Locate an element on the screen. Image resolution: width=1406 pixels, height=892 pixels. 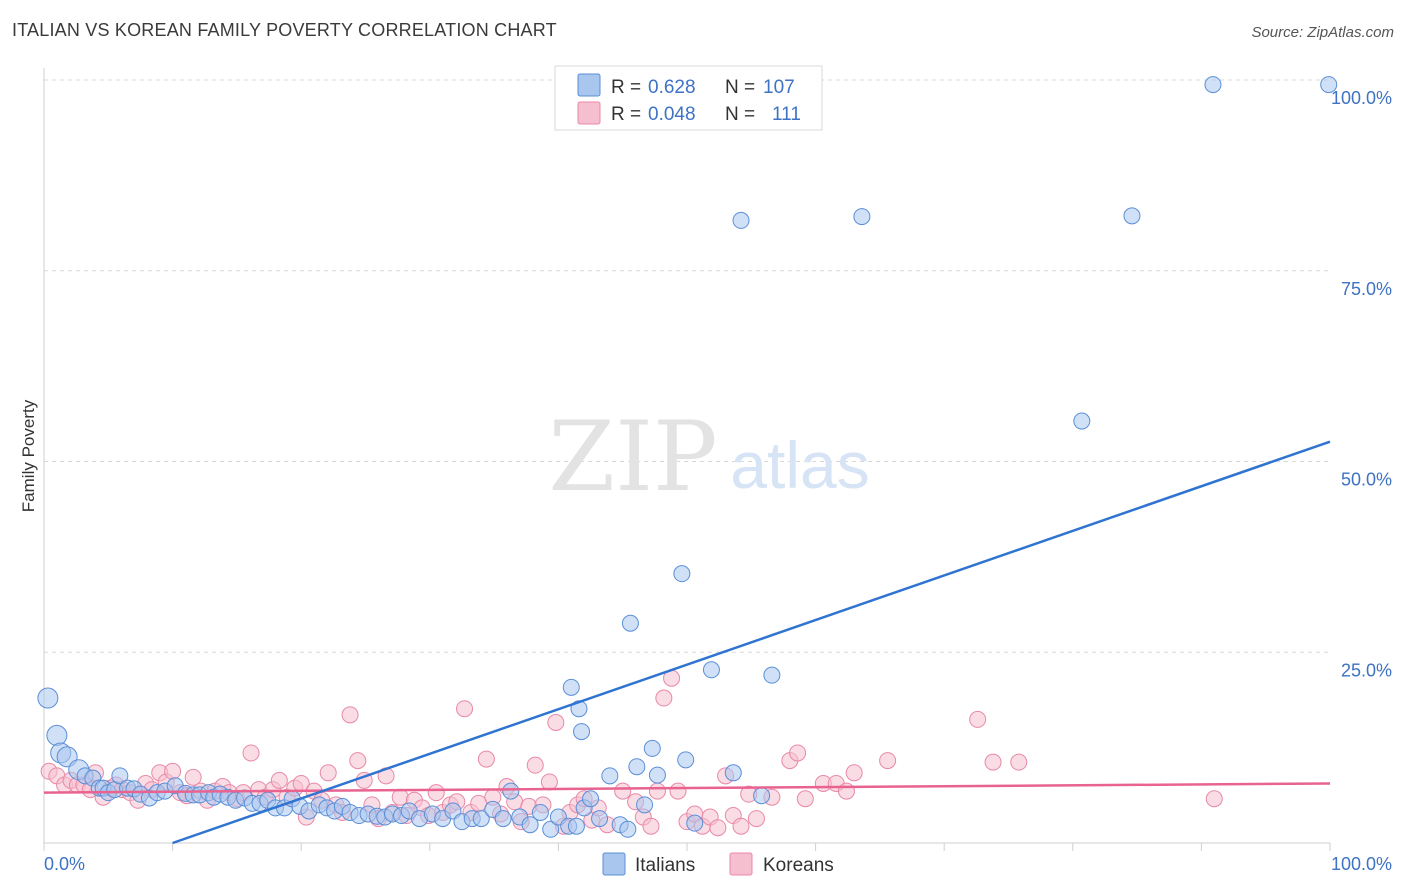
watermark-atlas: atlas is located at coordinates (799, 465).